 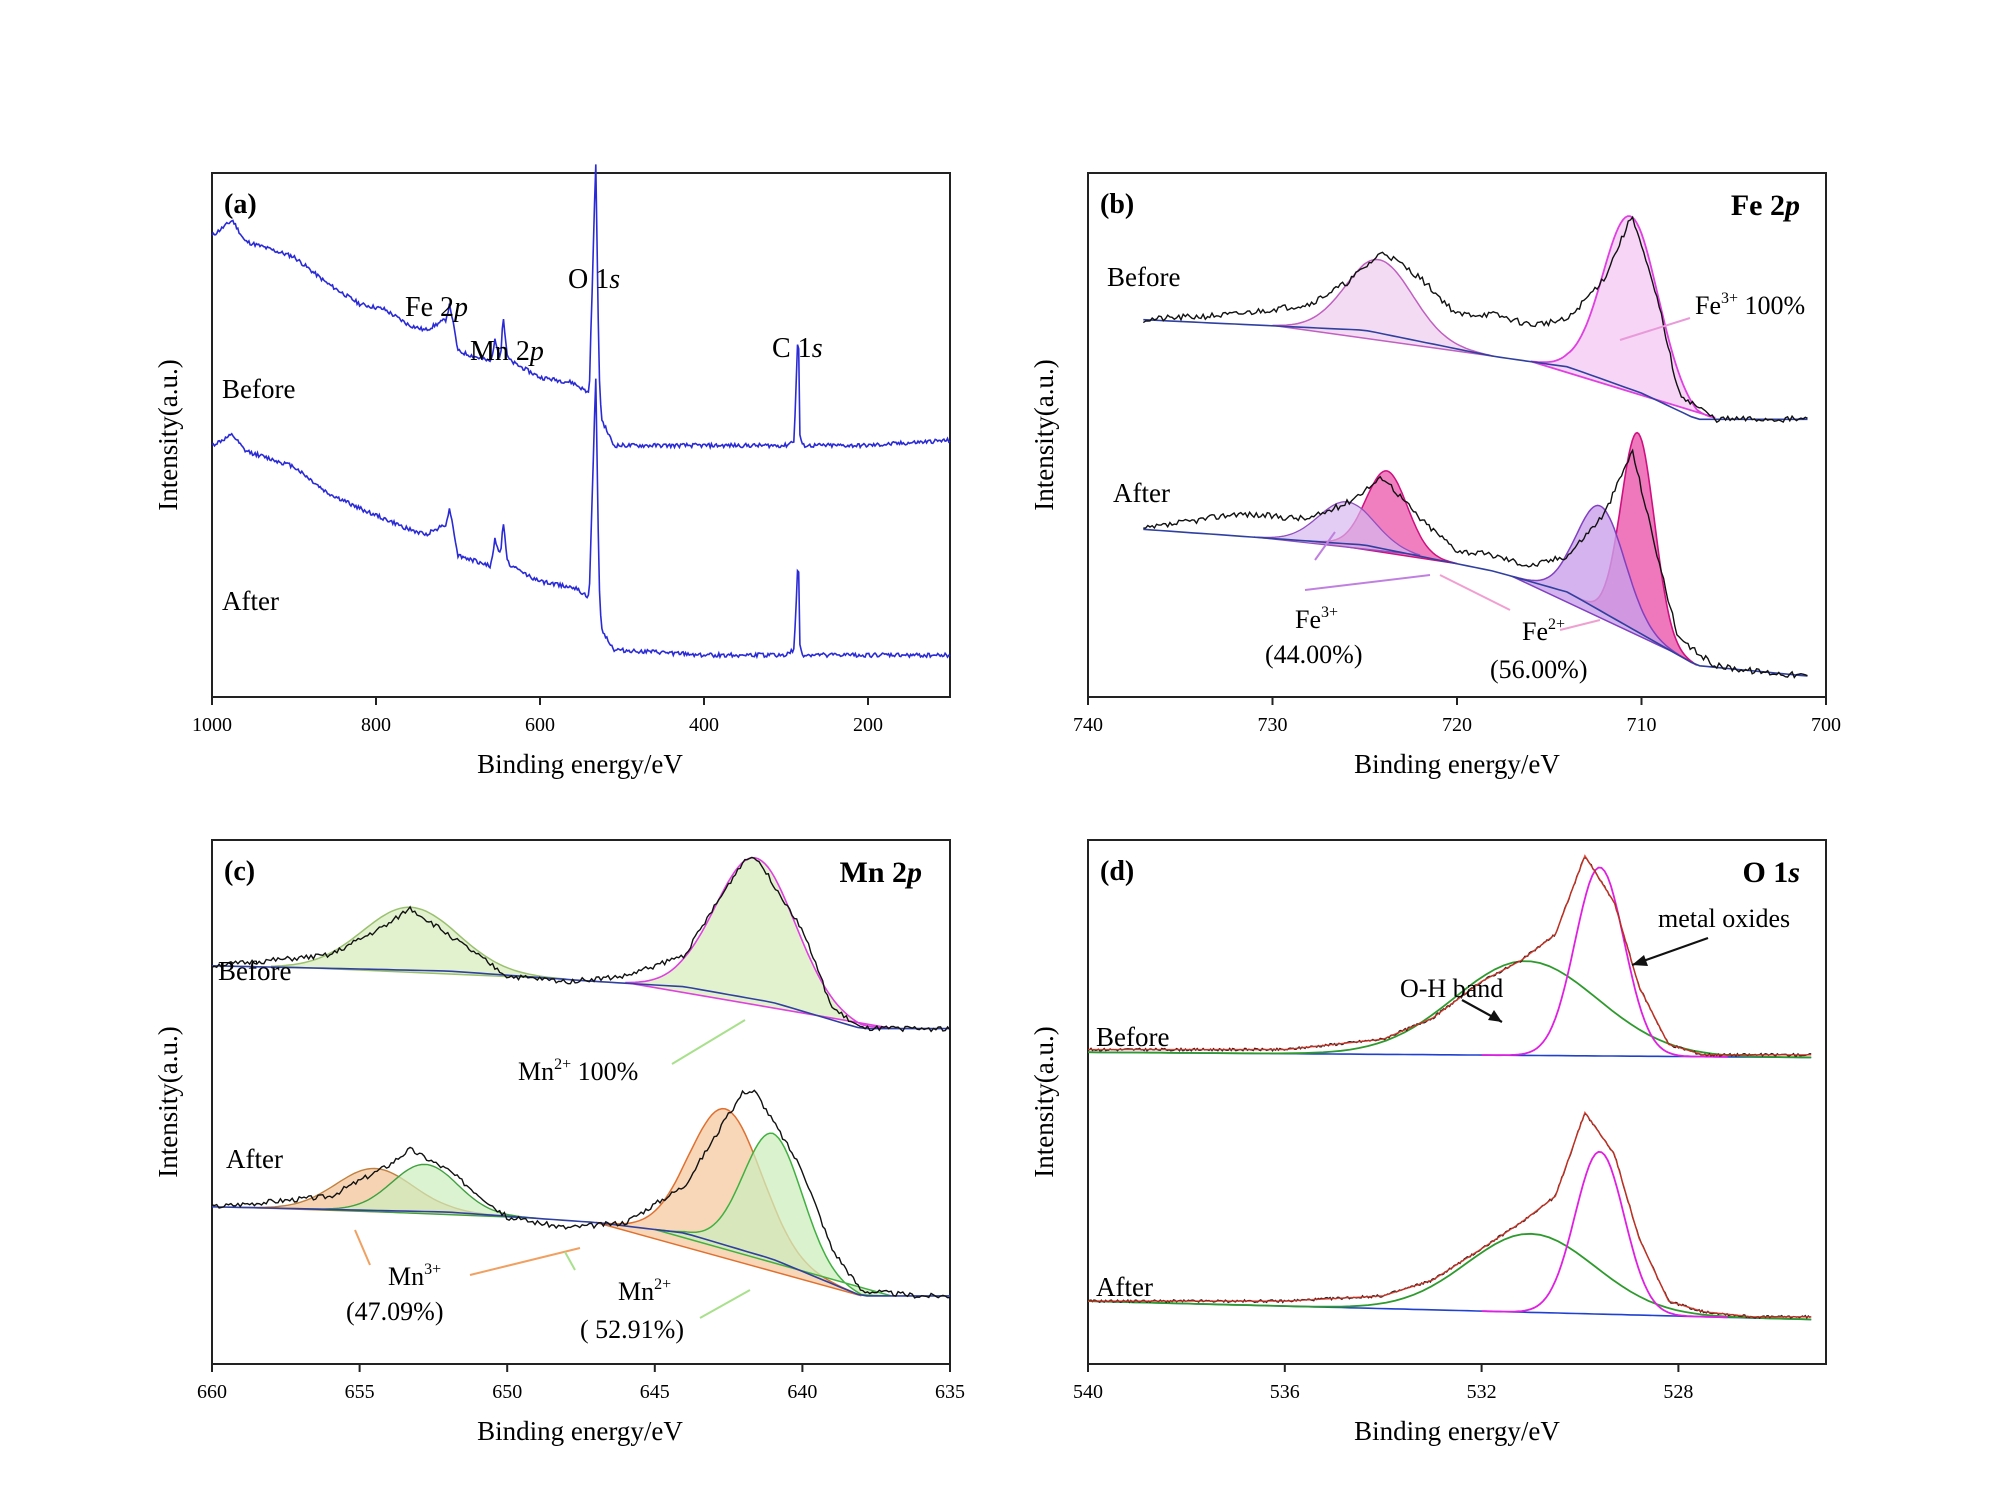 I want to click on panel-d-after-label: After, so click(x=1124, y=1287).